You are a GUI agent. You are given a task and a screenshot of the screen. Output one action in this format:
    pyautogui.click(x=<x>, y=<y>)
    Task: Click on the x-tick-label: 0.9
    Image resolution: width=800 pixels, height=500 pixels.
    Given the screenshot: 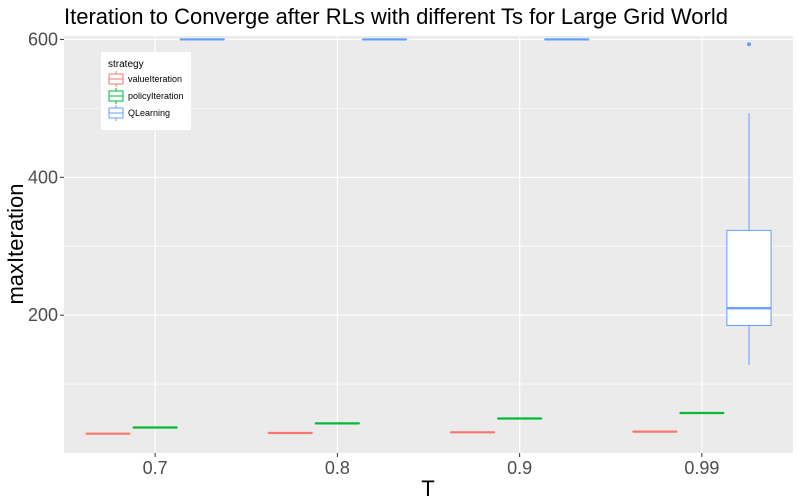 What is the action you would take?
    pyautogui.click(x=519, y=468)
    